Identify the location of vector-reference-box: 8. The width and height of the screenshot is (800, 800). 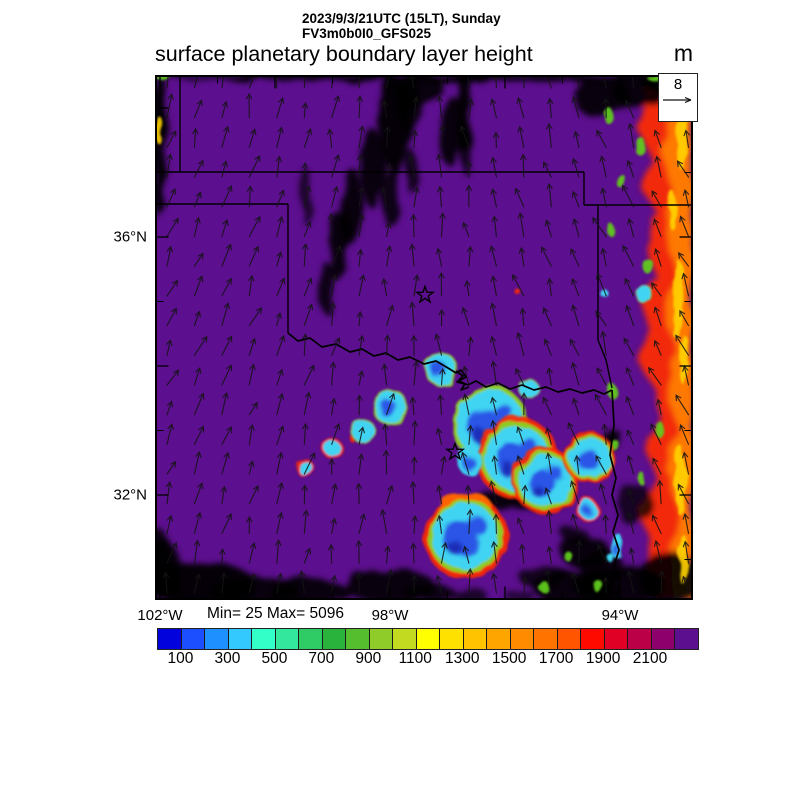
(678, 97).